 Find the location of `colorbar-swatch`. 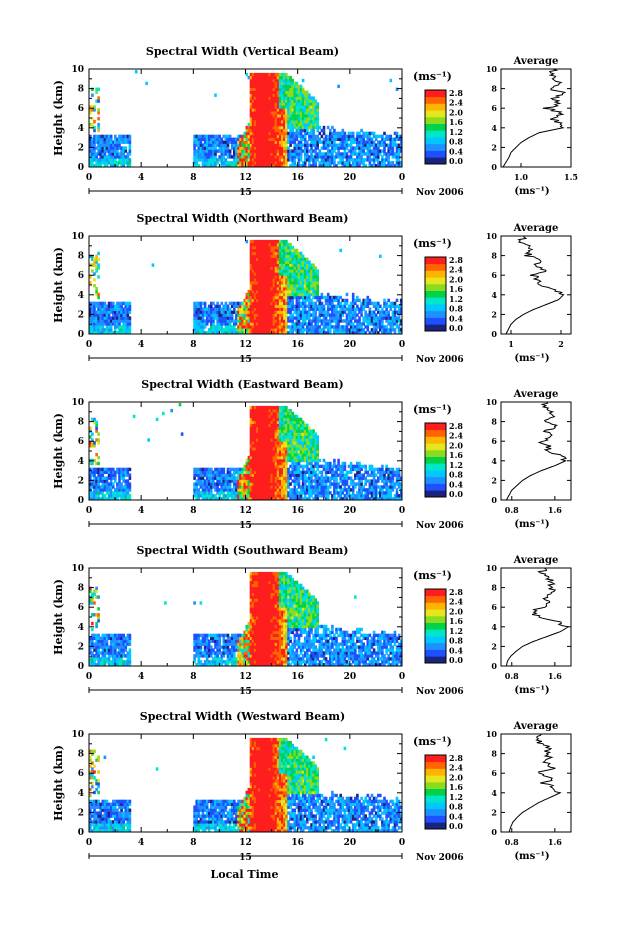

colorbar-swatch is located at coordinates (435, 301).